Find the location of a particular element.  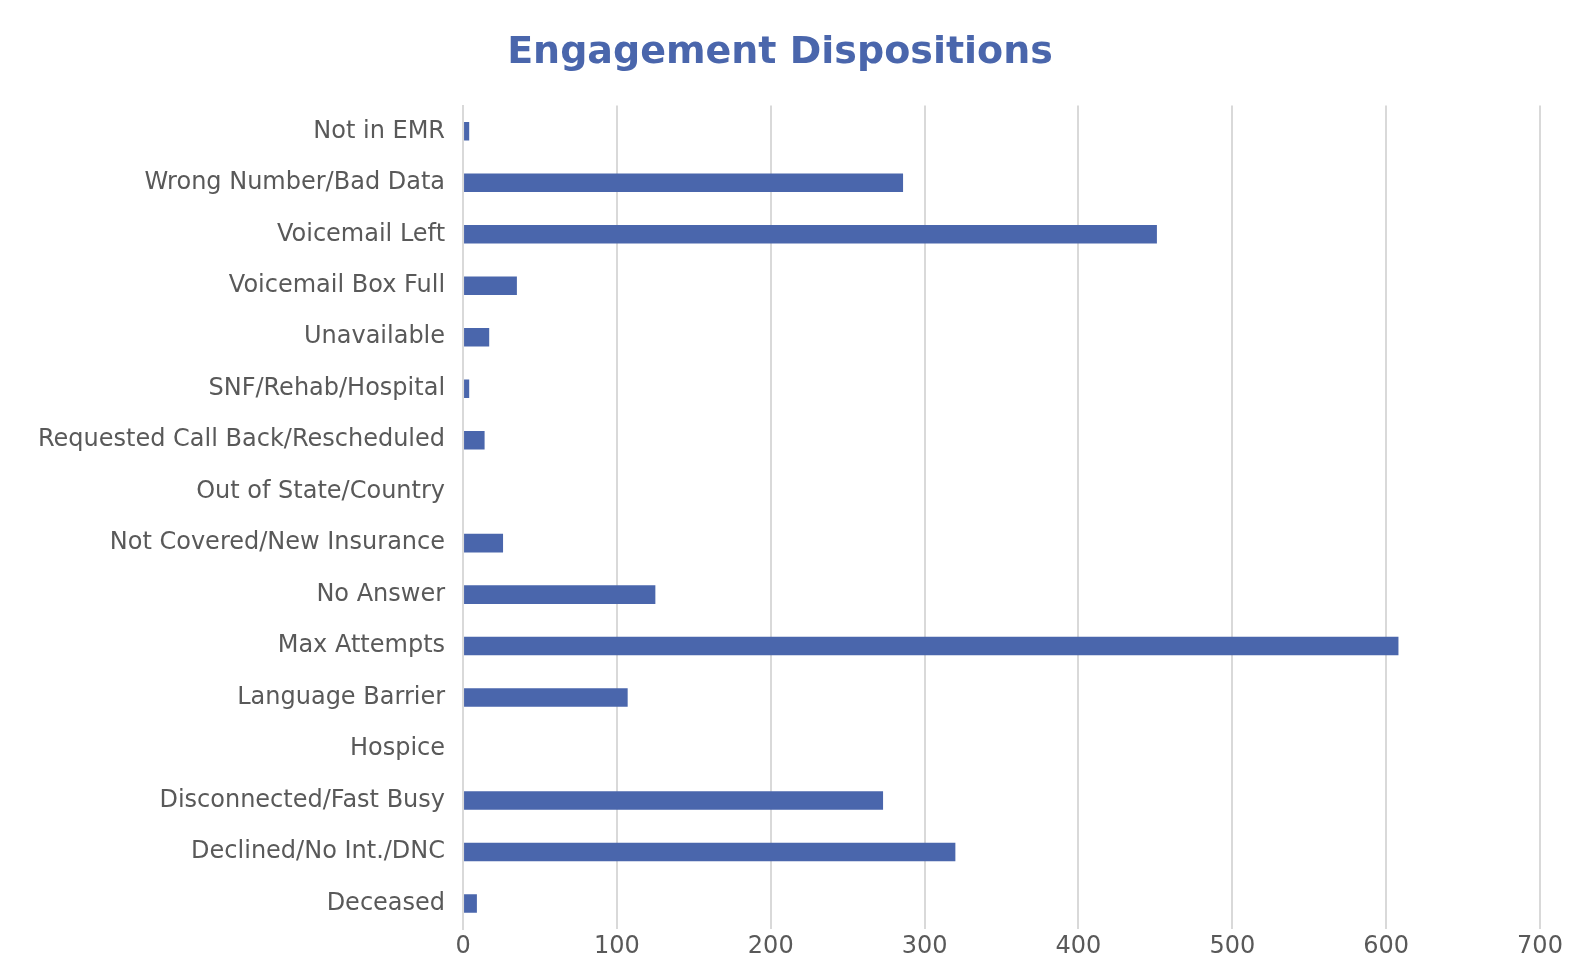

y-tick-label: Max Attempts is located at coordinates (361, 644).